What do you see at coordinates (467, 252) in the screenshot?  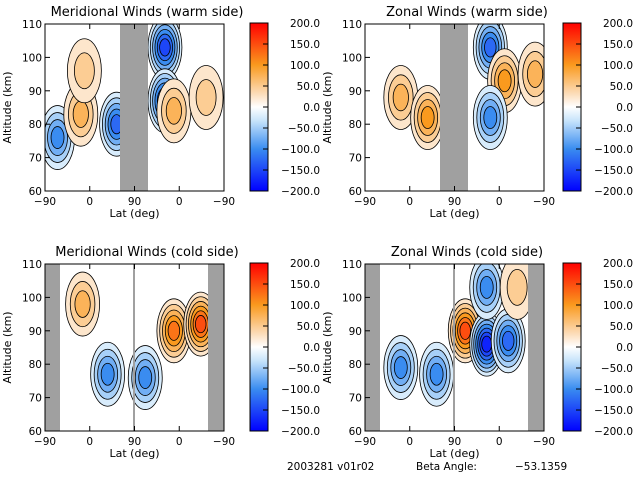 I see `chart-title: Zonal Winds (cold side)` at bounding box center [467, 252].